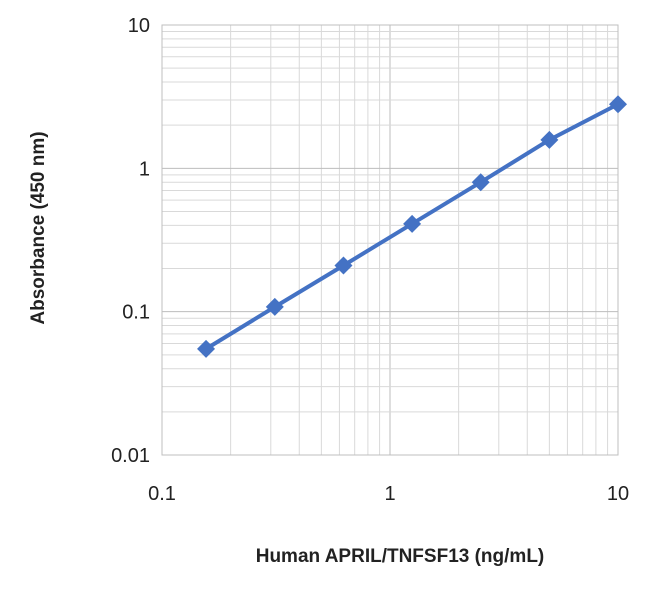 Image resolution: width=650 pixels, height=591 pixels. I want to click on x-tick-labels: 0.1 1 10, so click(388, 494).